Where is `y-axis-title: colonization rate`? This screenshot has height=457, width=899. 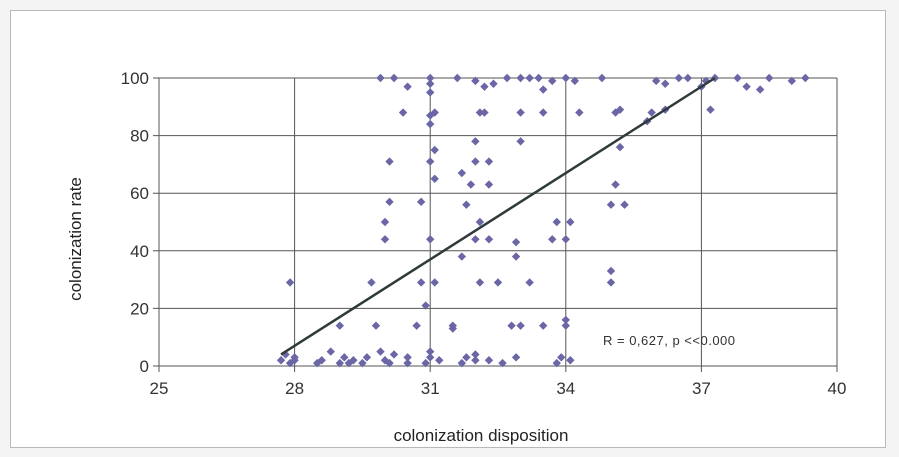
y-axis-title: colonization rate is located at coordinates (75, 239).